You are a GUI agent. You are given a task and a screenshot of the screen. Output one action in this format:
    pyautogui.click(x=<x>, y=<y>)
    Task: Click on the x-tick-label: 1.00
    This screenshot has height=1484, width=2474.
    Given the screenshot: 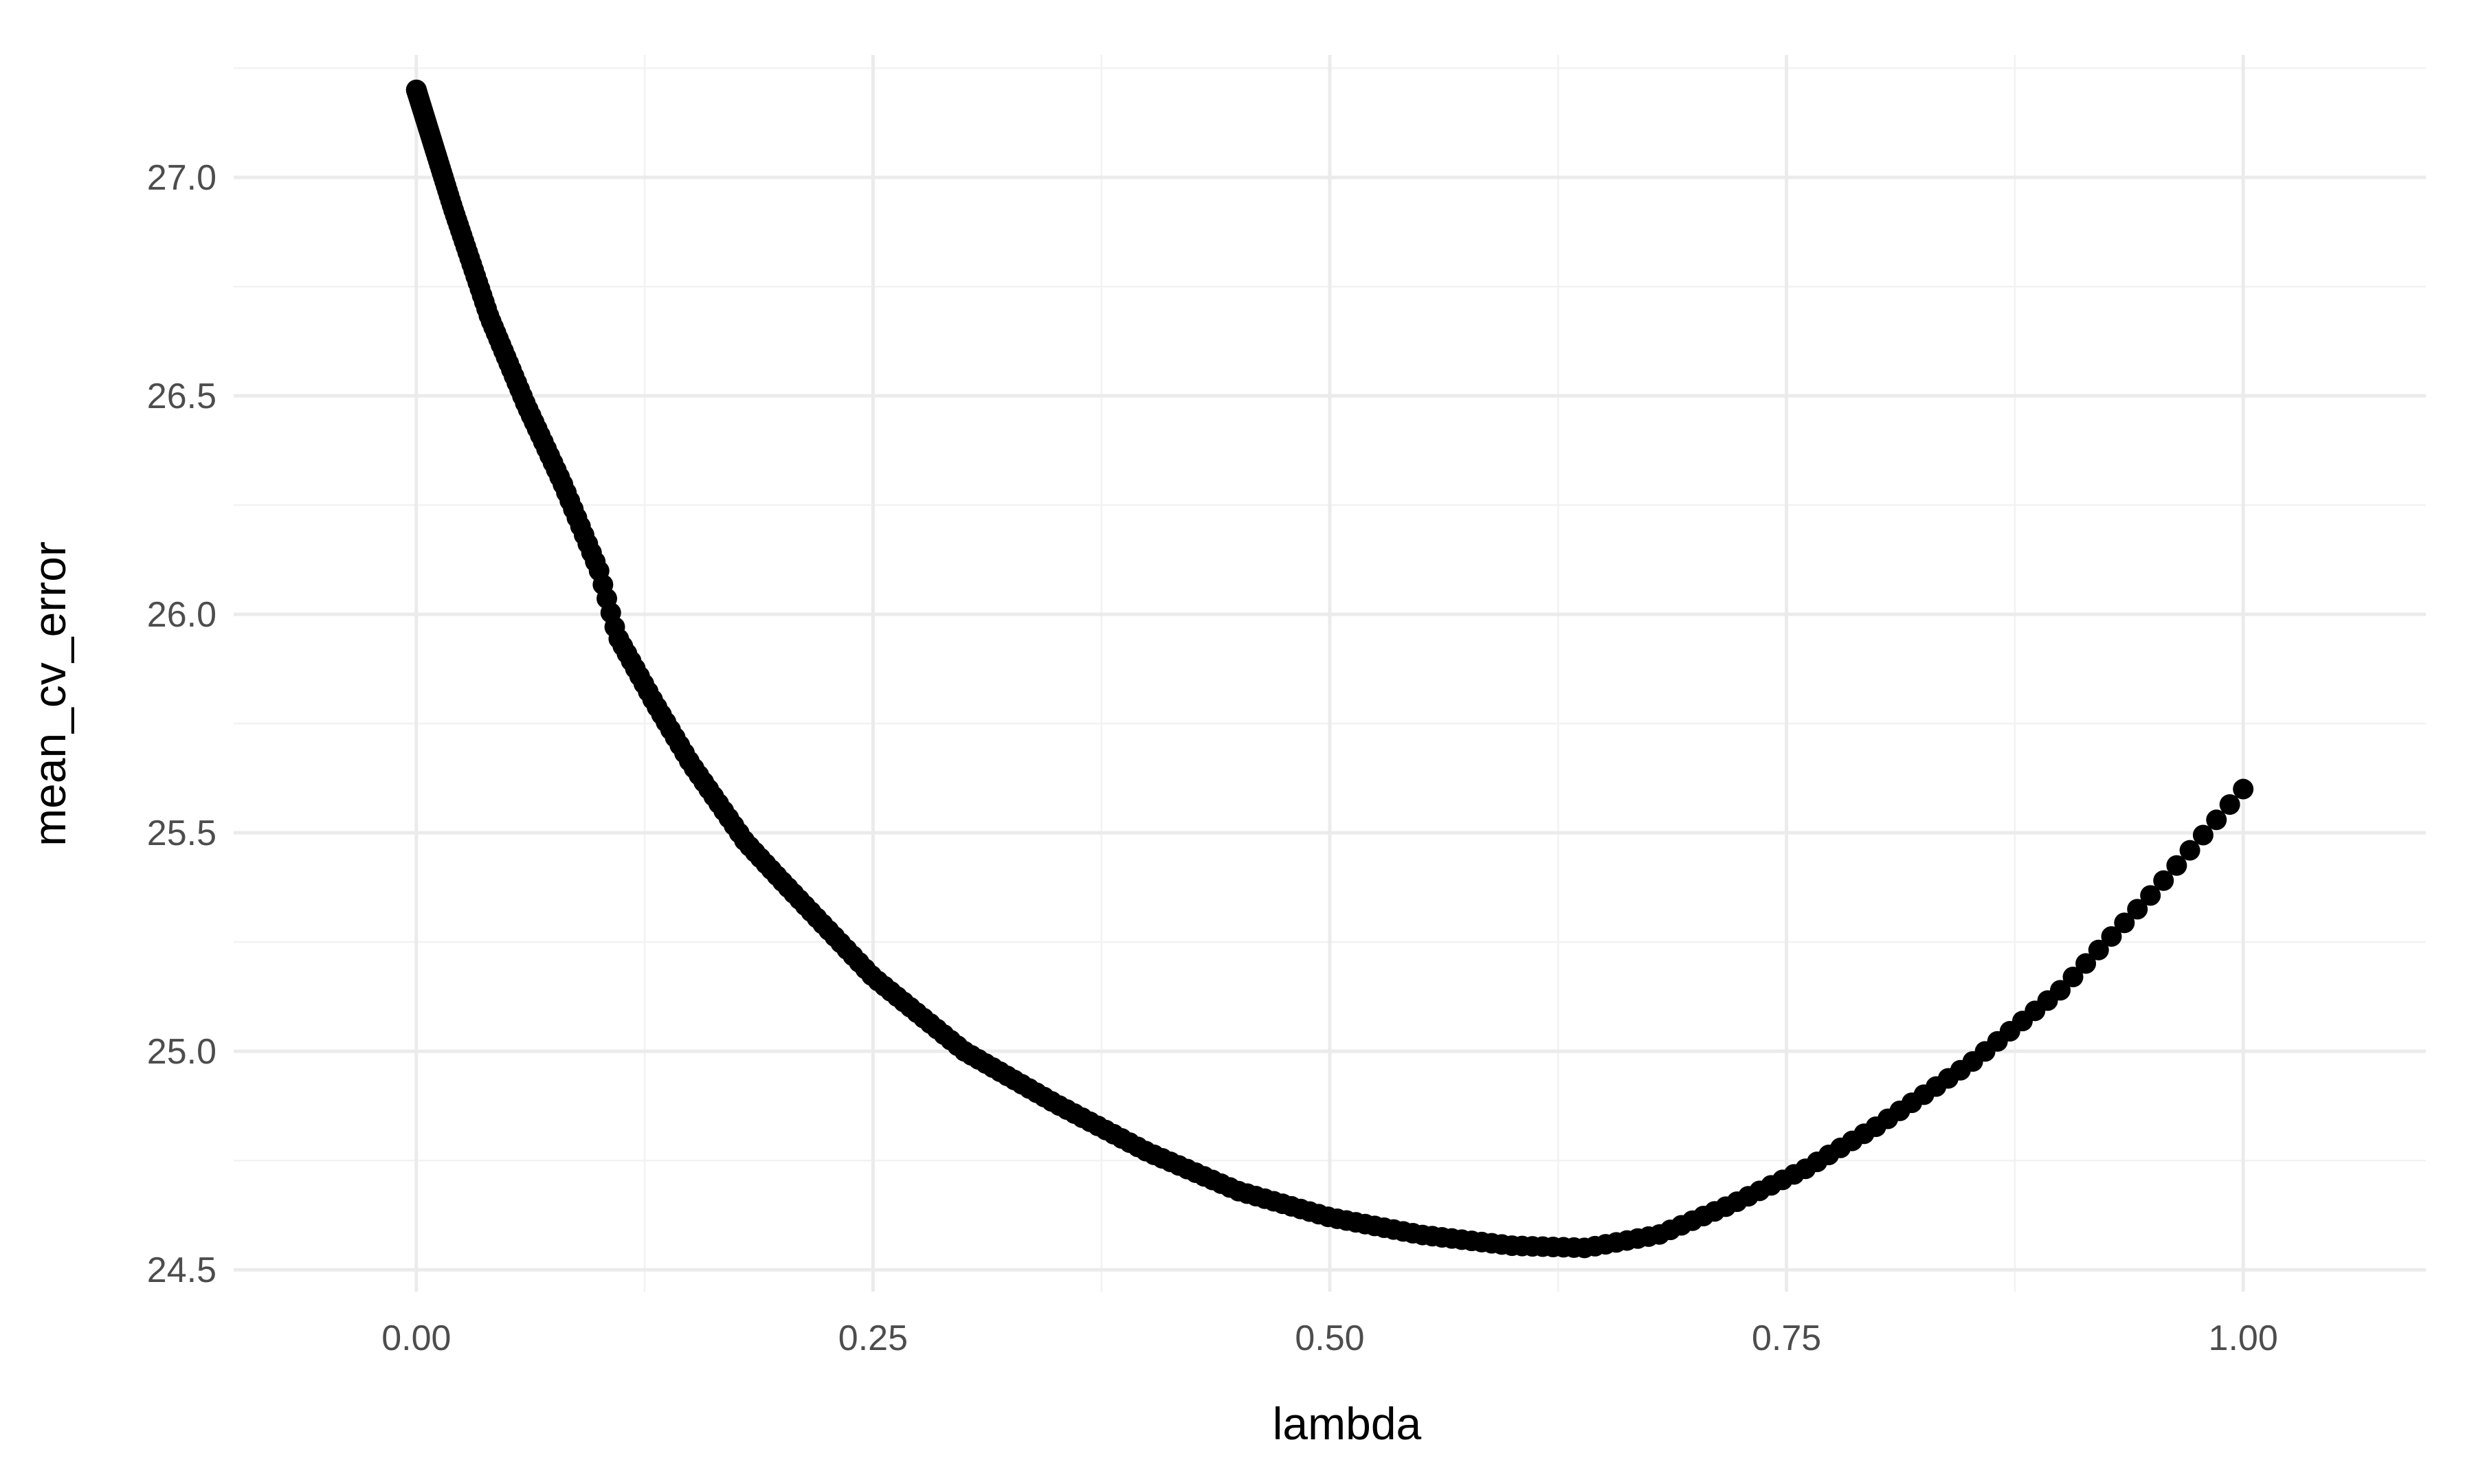 What is the action you would take?
    pyautogui.click(x=2243, y=1338)
    